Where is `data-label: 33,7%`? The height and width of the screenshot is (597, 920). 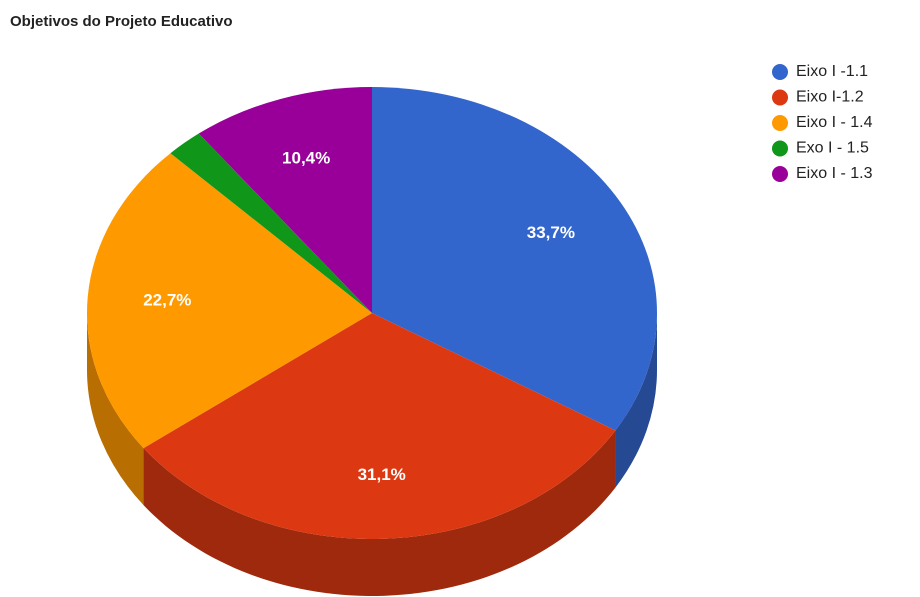 data-label: 33,7% is located at coordinates (551, 232).